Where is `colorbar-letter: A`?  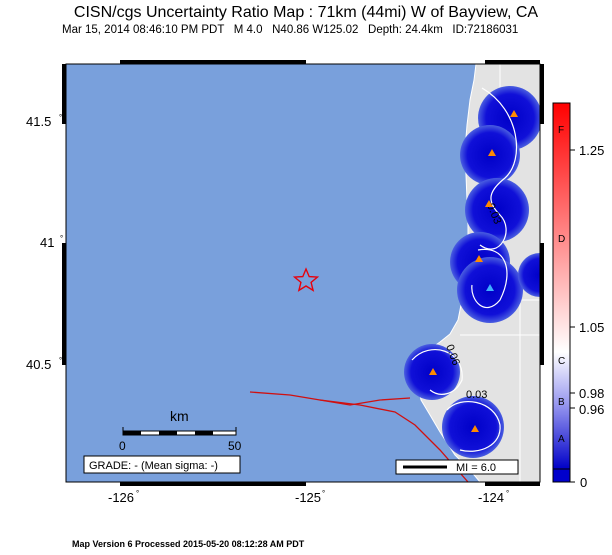
colorbar-letter: A is located at coordinates (561, 439).